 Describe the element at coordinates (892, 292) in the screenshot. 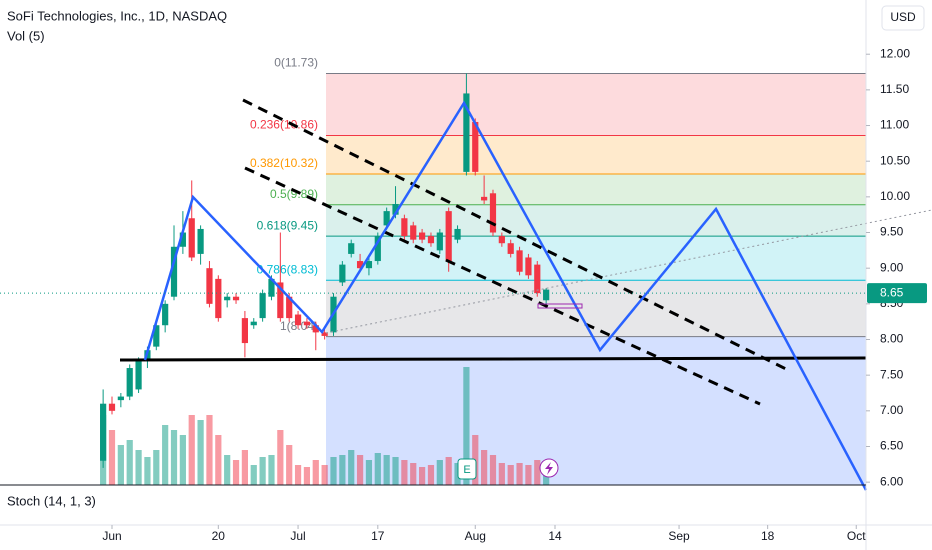

I see `last-price-label: 8.65` at that location.